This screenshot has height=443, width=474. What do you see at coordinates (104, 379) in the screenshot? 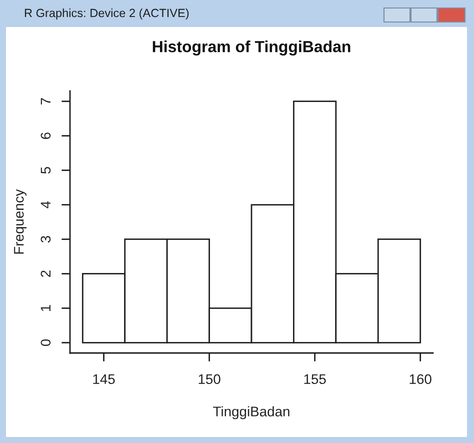
I see `x-tick-label: 145` at bounding box center [104, 379].